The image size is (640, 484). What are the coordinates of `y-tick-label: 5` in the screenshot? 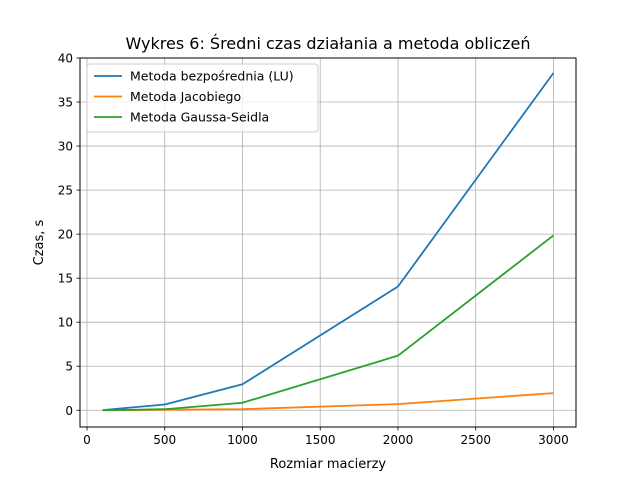 It's located at (69, 367).